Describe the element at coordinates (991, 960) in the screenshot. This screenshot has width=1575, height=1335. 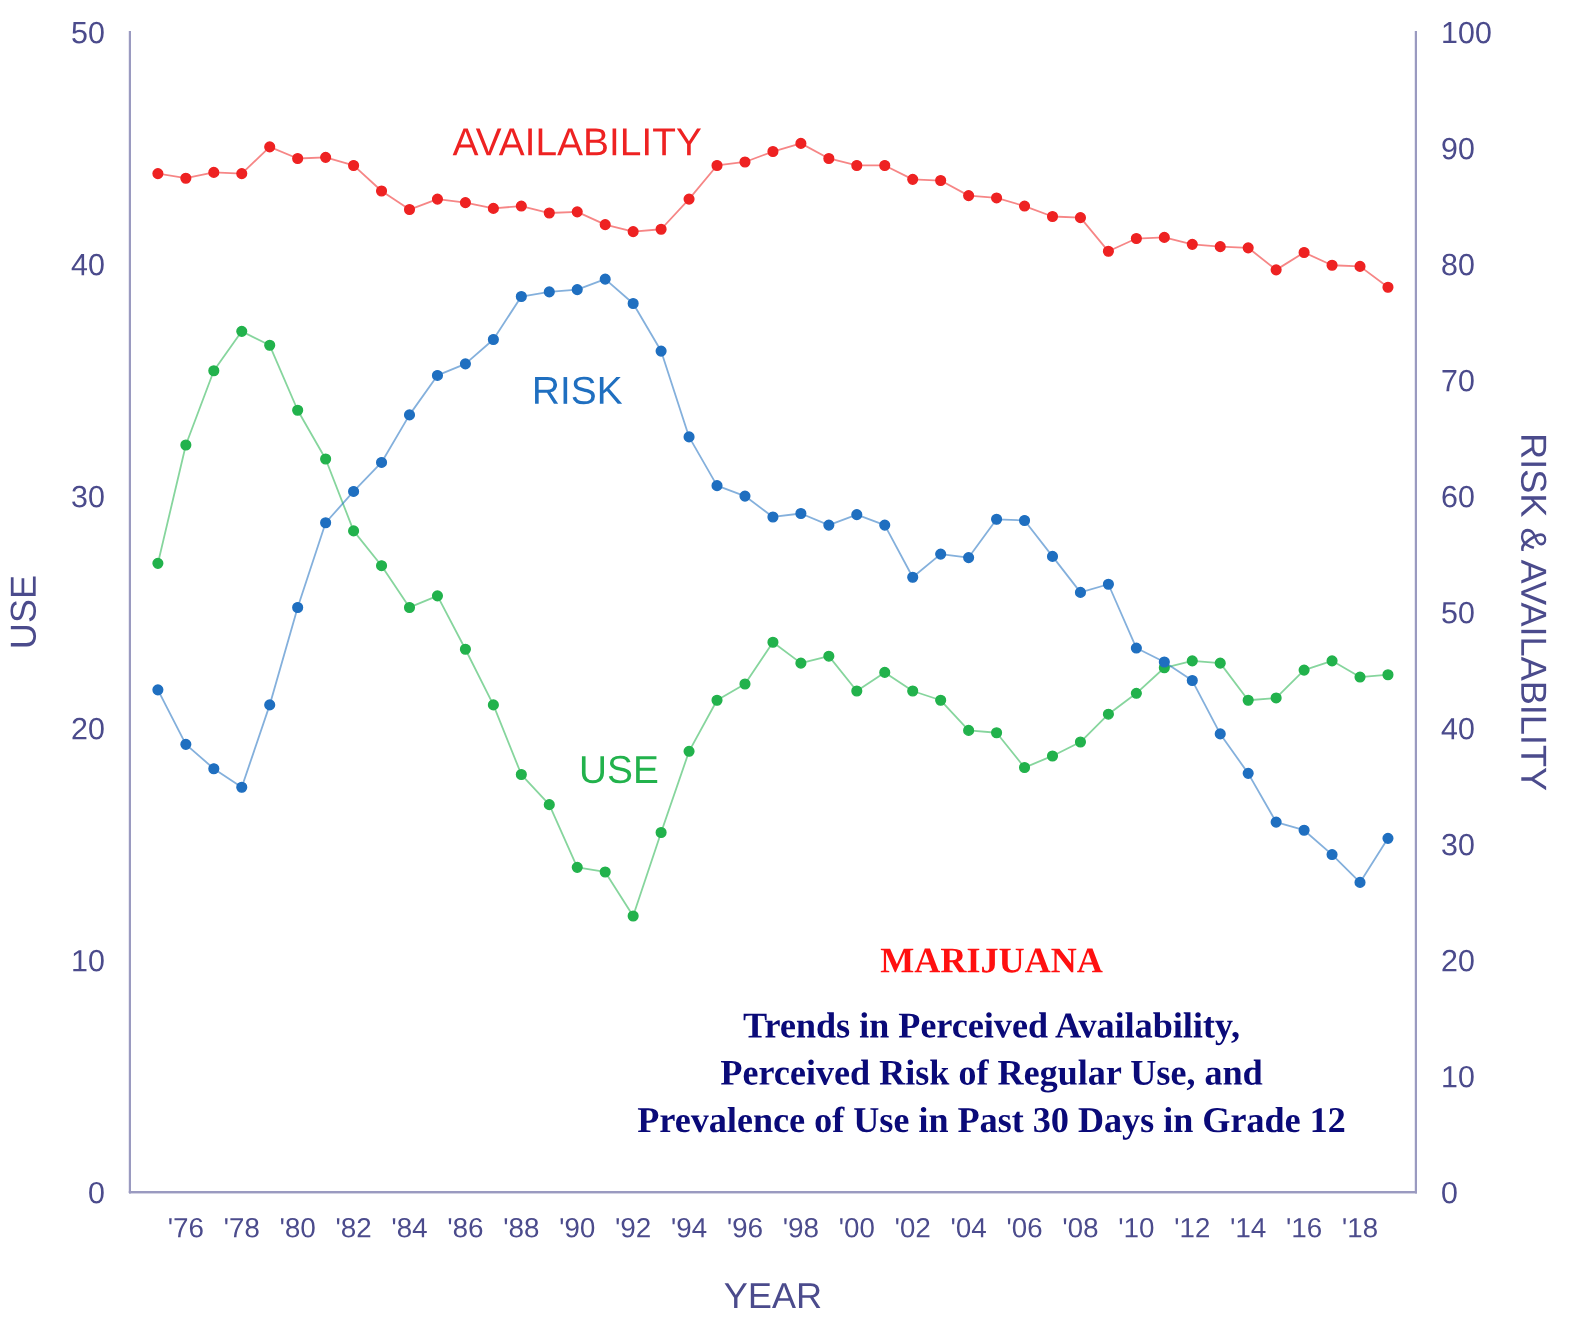
I see `text: MARIJUANA` at that location.